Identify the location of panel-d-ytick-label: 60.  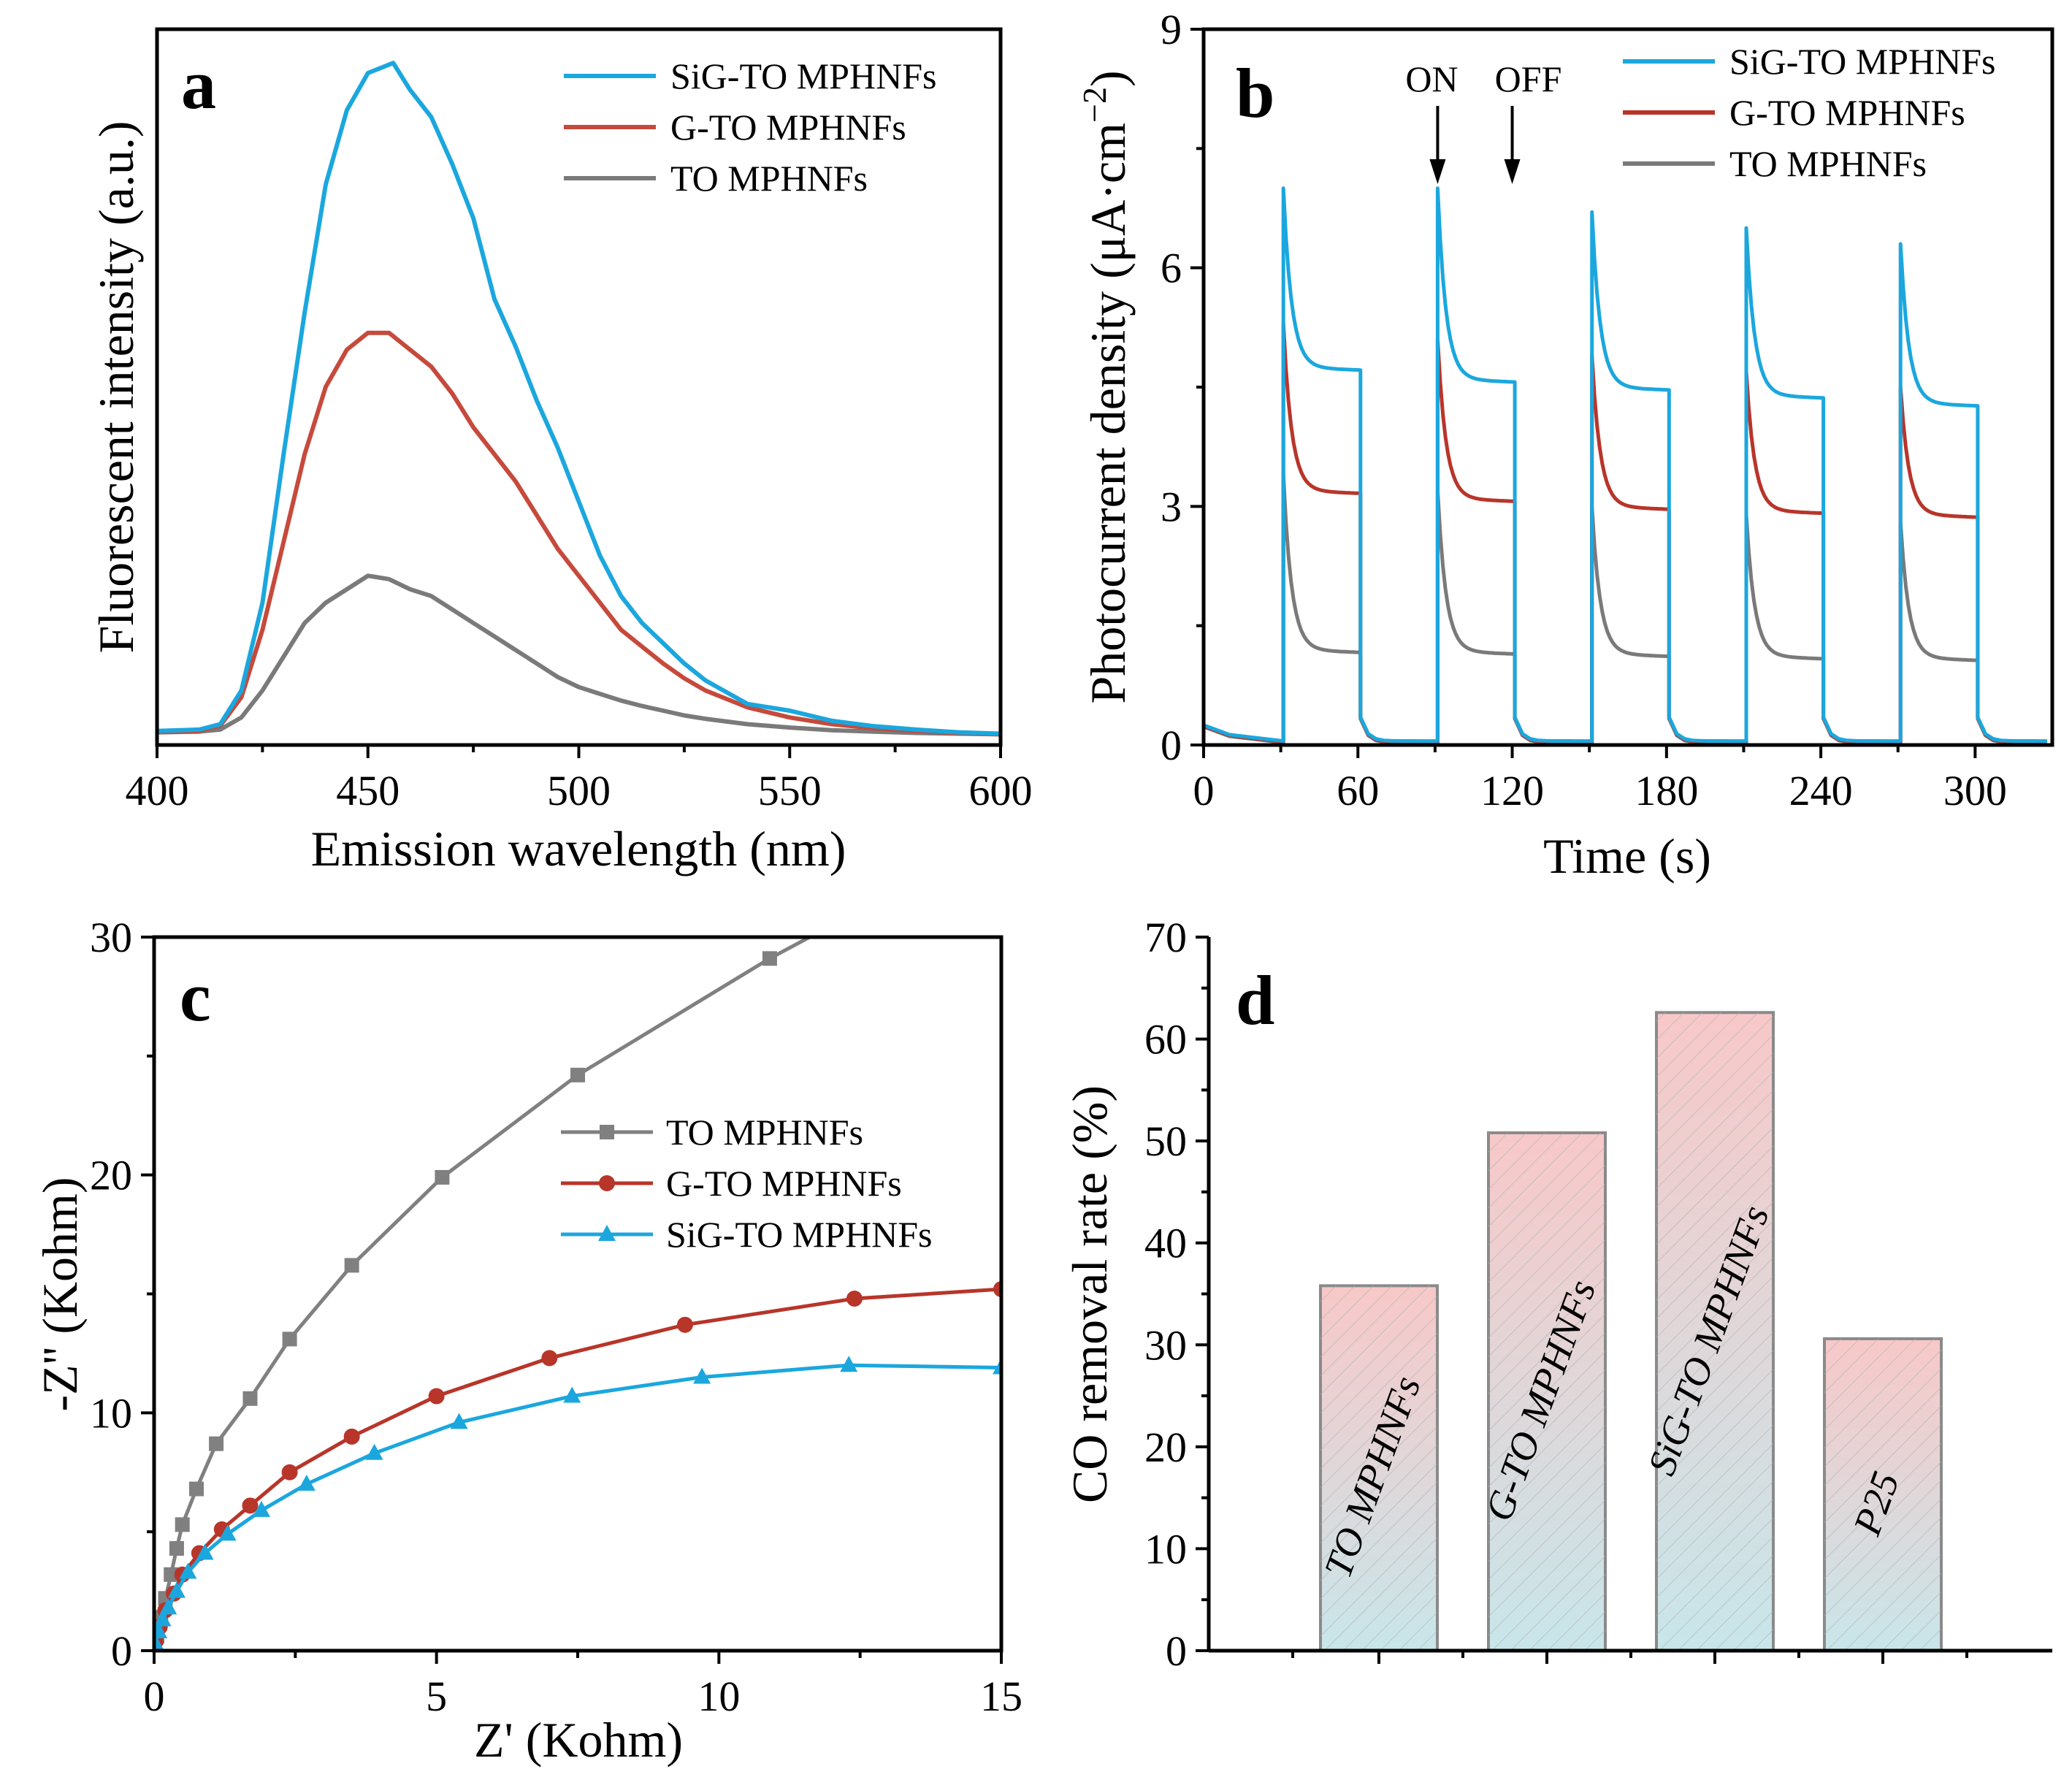
(1165, 1039).